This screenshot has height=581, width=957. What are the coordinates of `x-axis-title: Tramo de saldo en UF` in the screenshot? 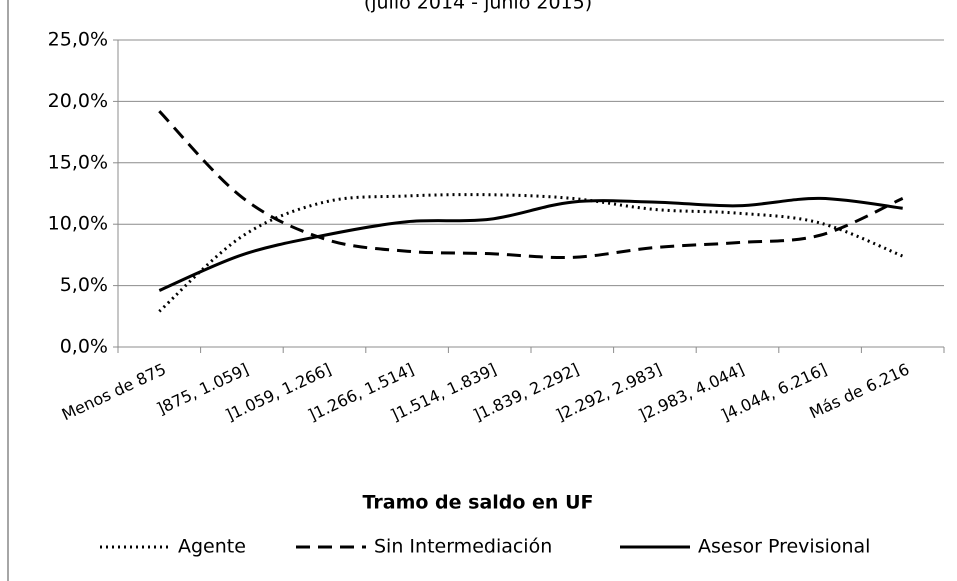 It's located at (478, 503).